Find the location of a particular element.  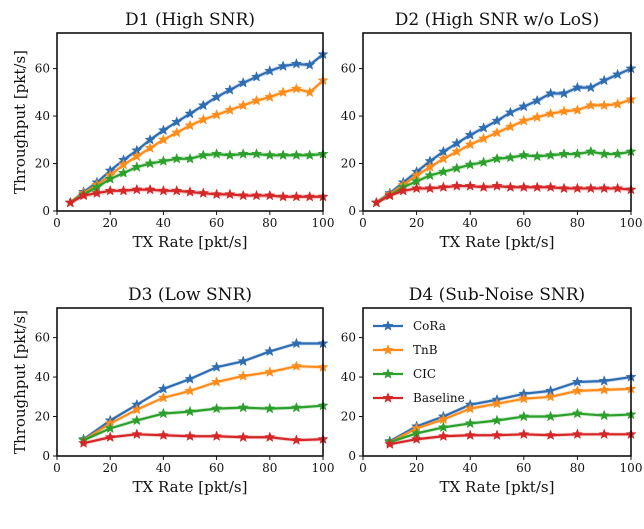

legend-label: Baseline is located at coordinates (439, 398).